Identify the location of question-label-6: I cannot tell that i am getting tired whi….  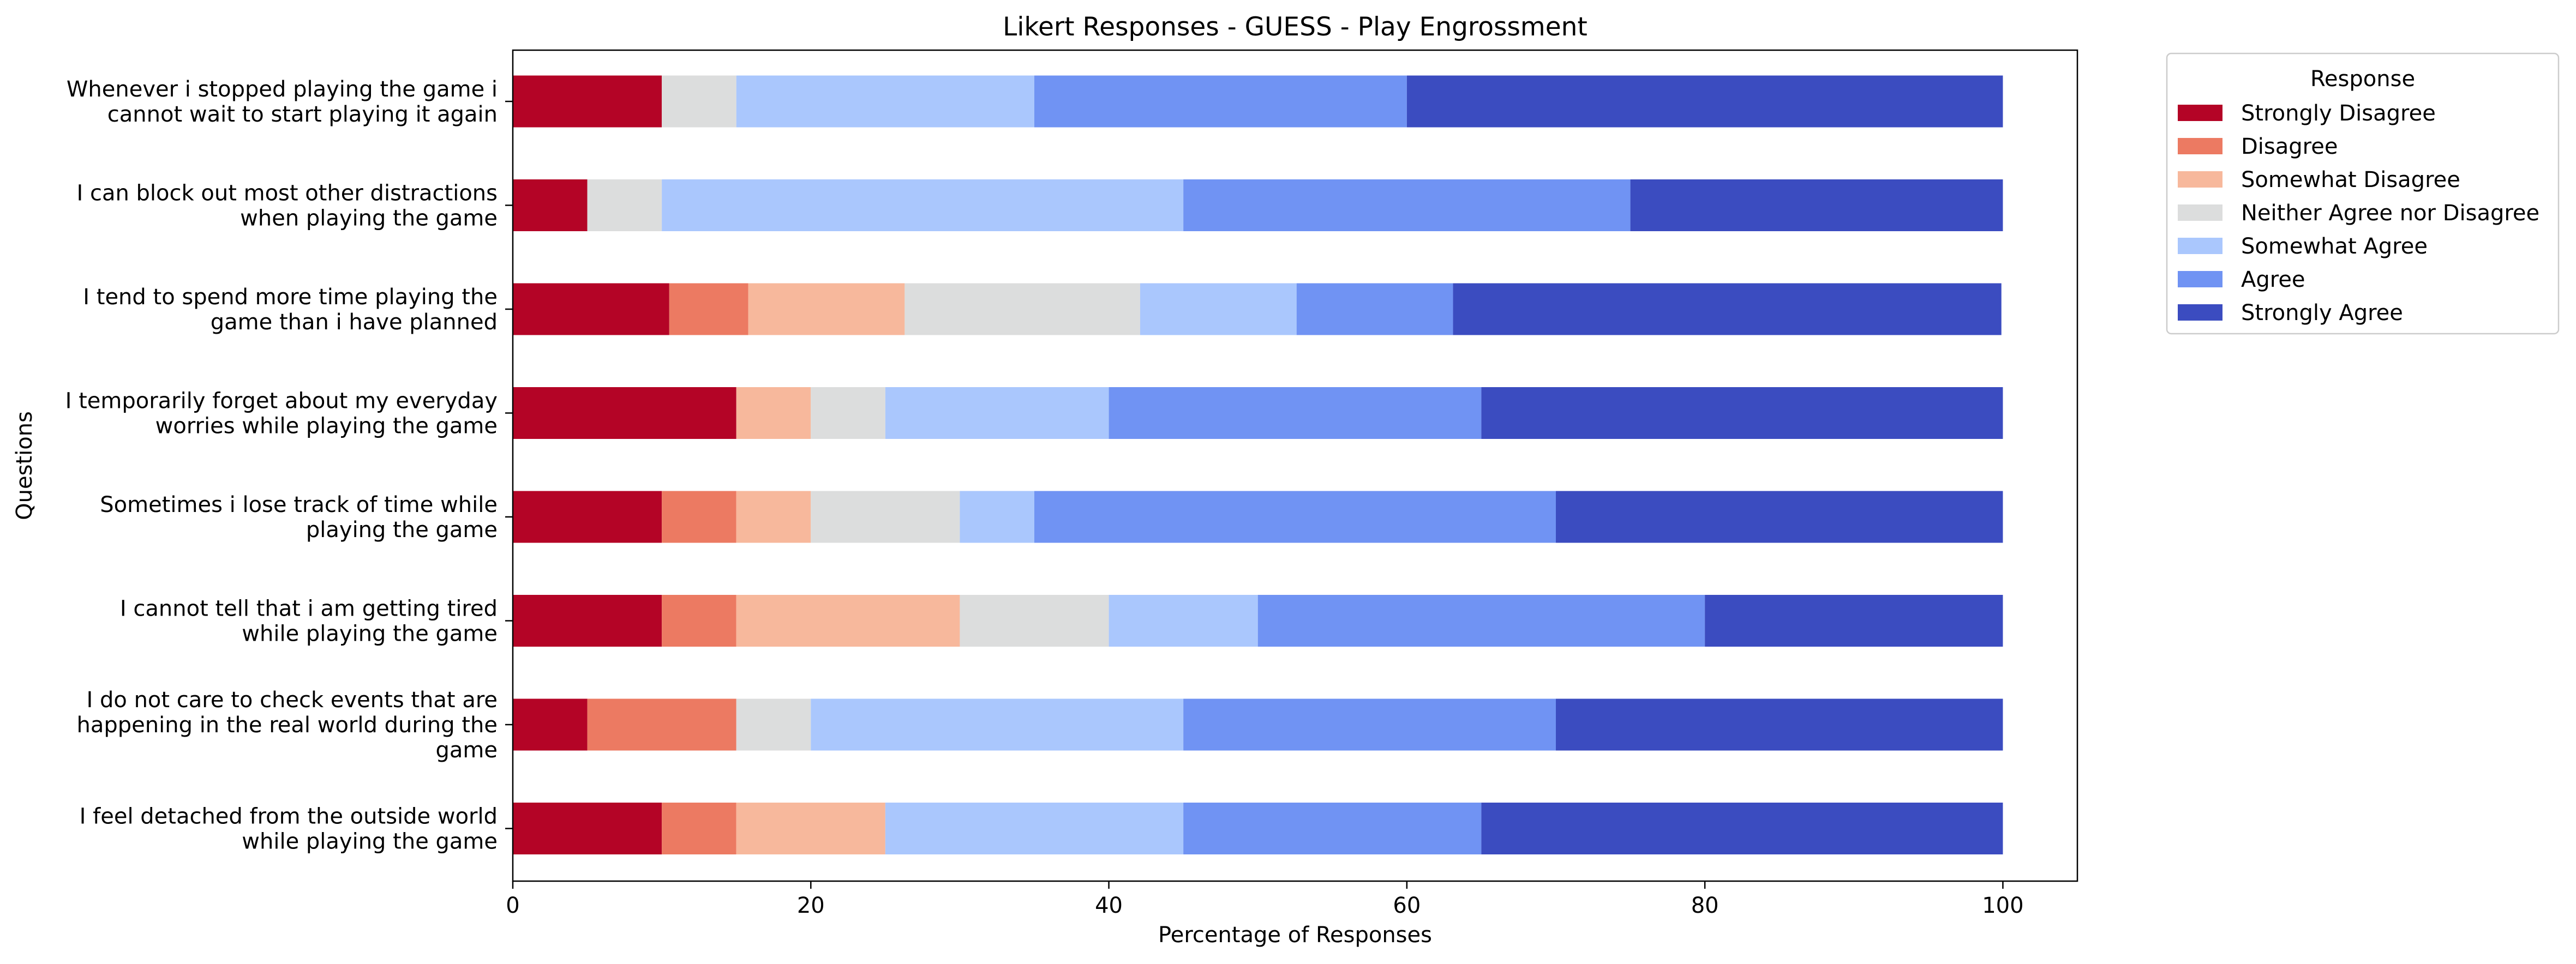
(309, 622).